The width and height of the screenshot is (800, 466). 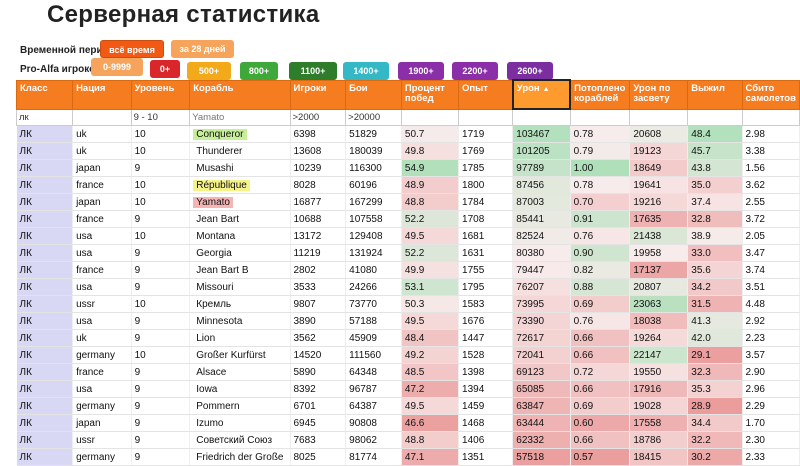 What do you see at coordinates (313, 71) in the screenshot?
I see `alfa-filter-button: 1100+` at bounding box center [313, 71].